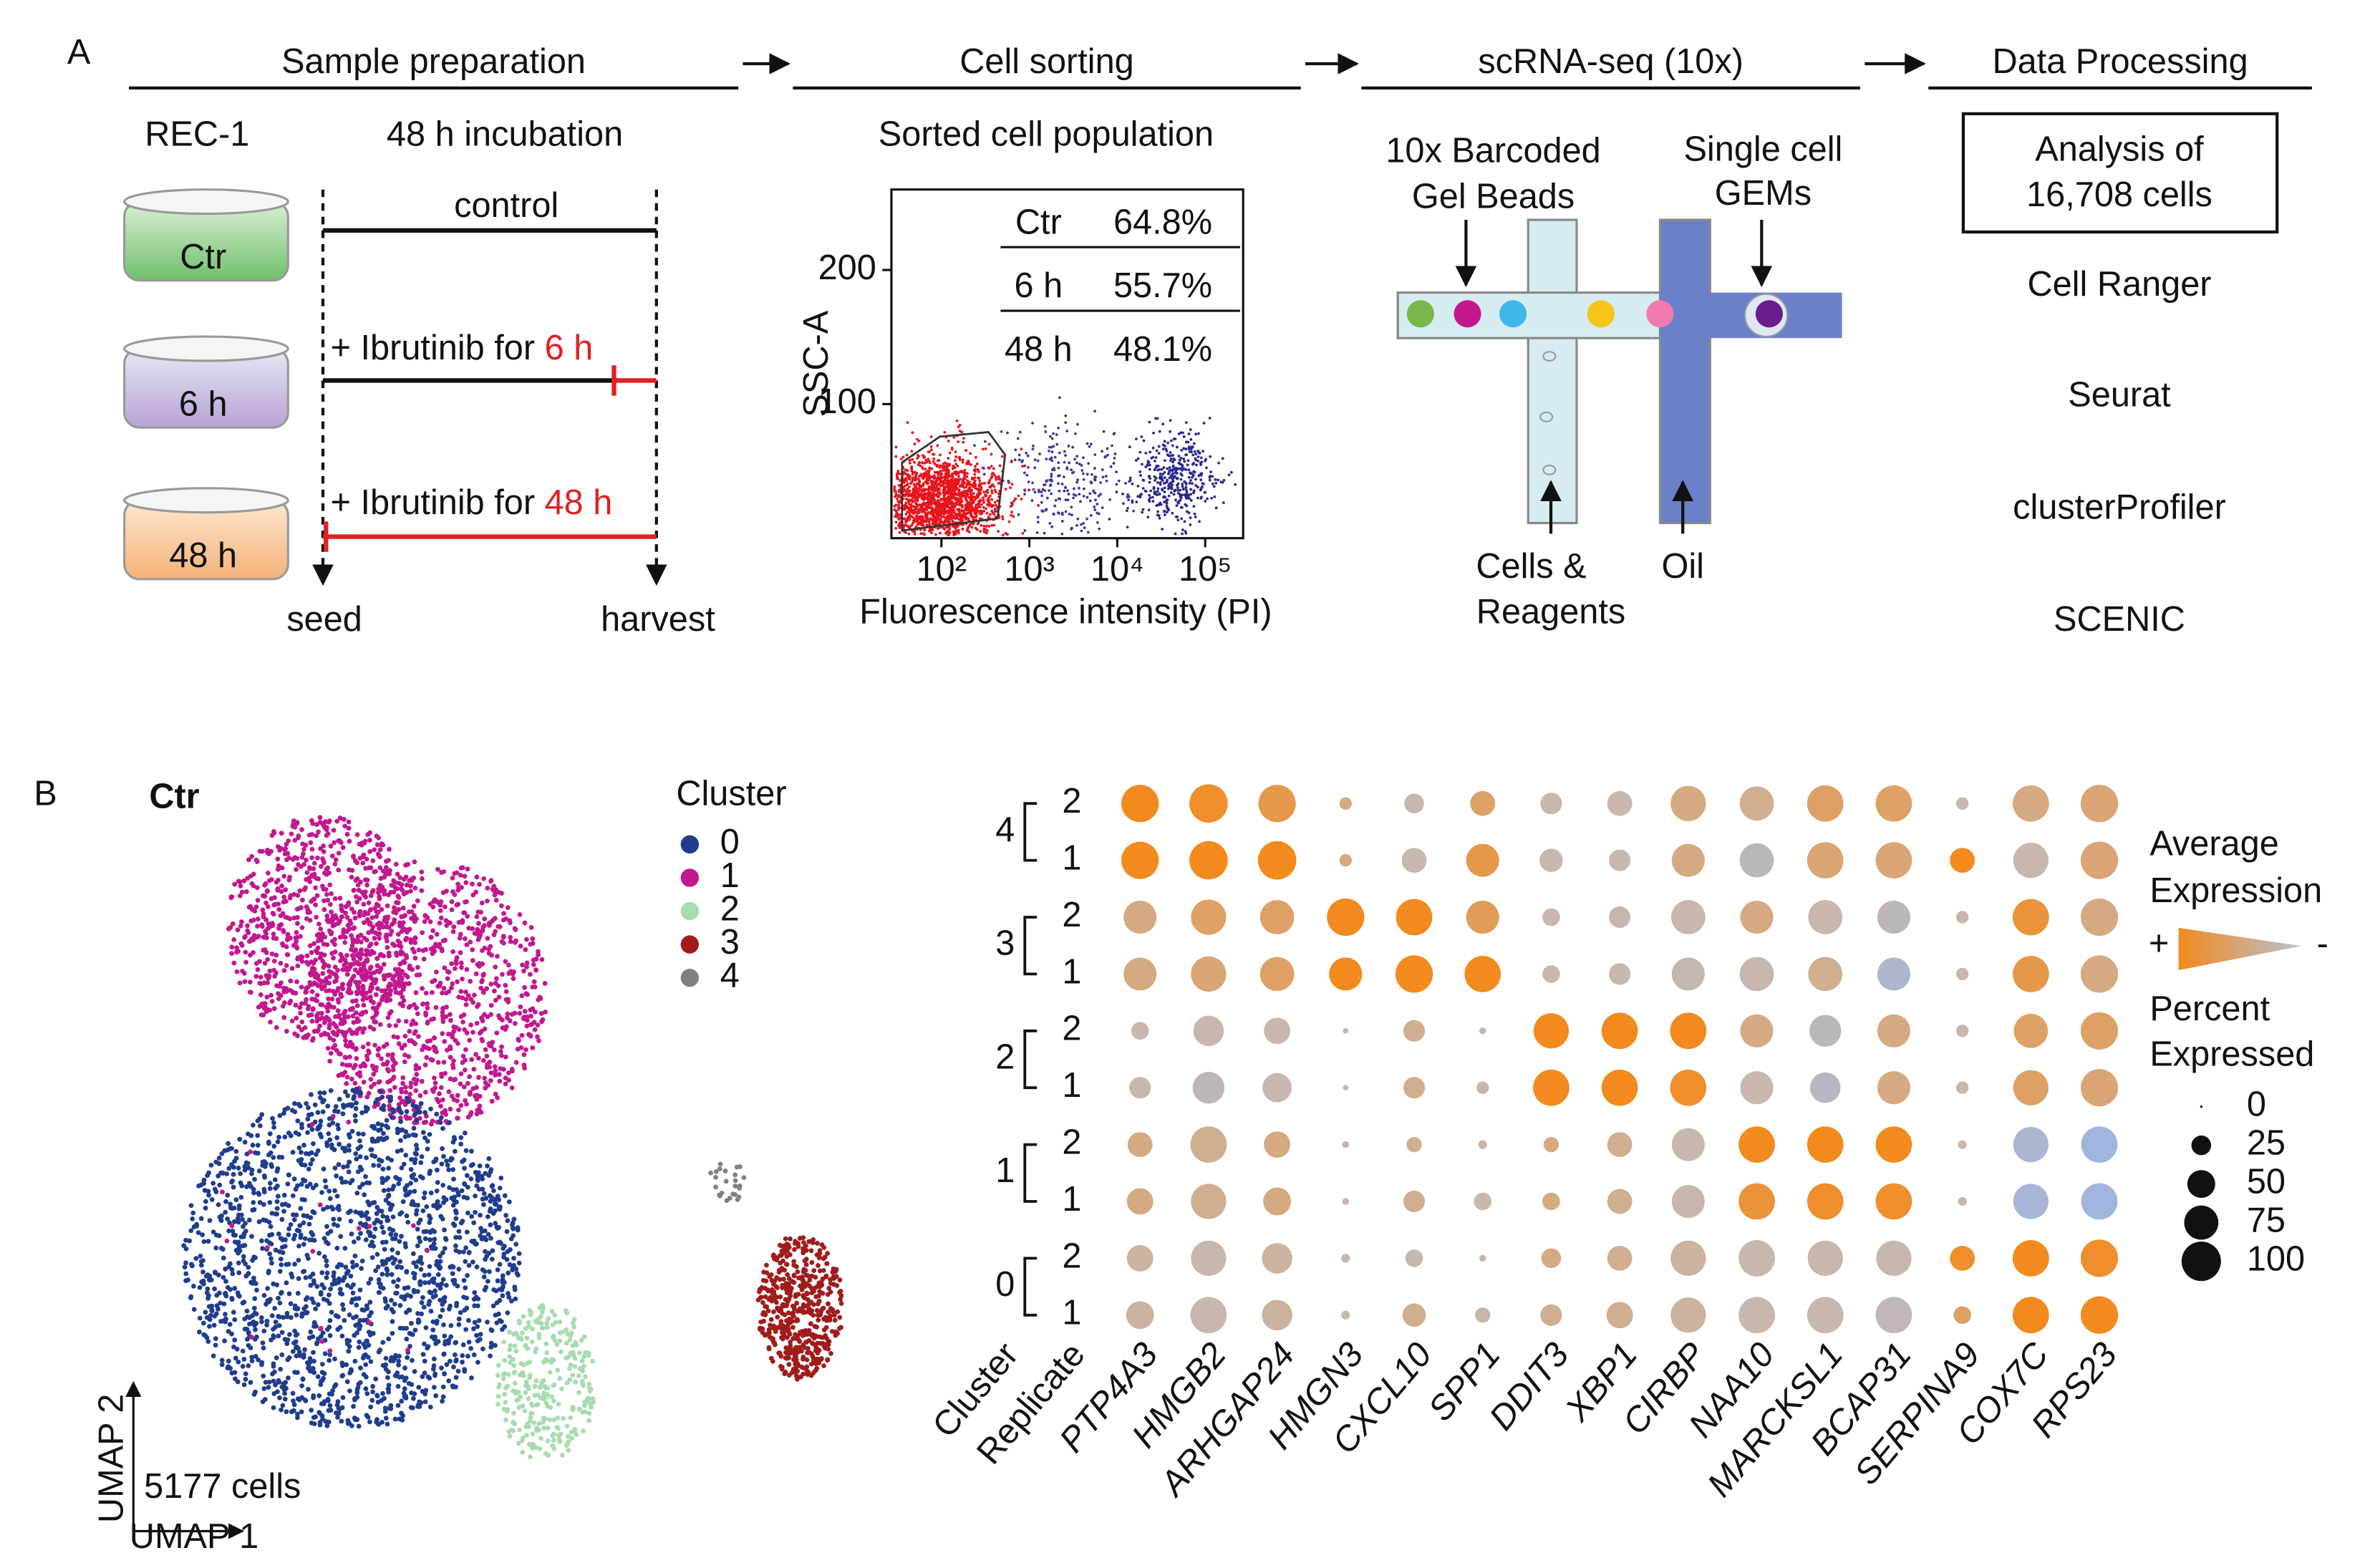  What do you see at coordinates (506, 205) in the screenshot?
I see `control-label: control` at bounding box center [506, 205].